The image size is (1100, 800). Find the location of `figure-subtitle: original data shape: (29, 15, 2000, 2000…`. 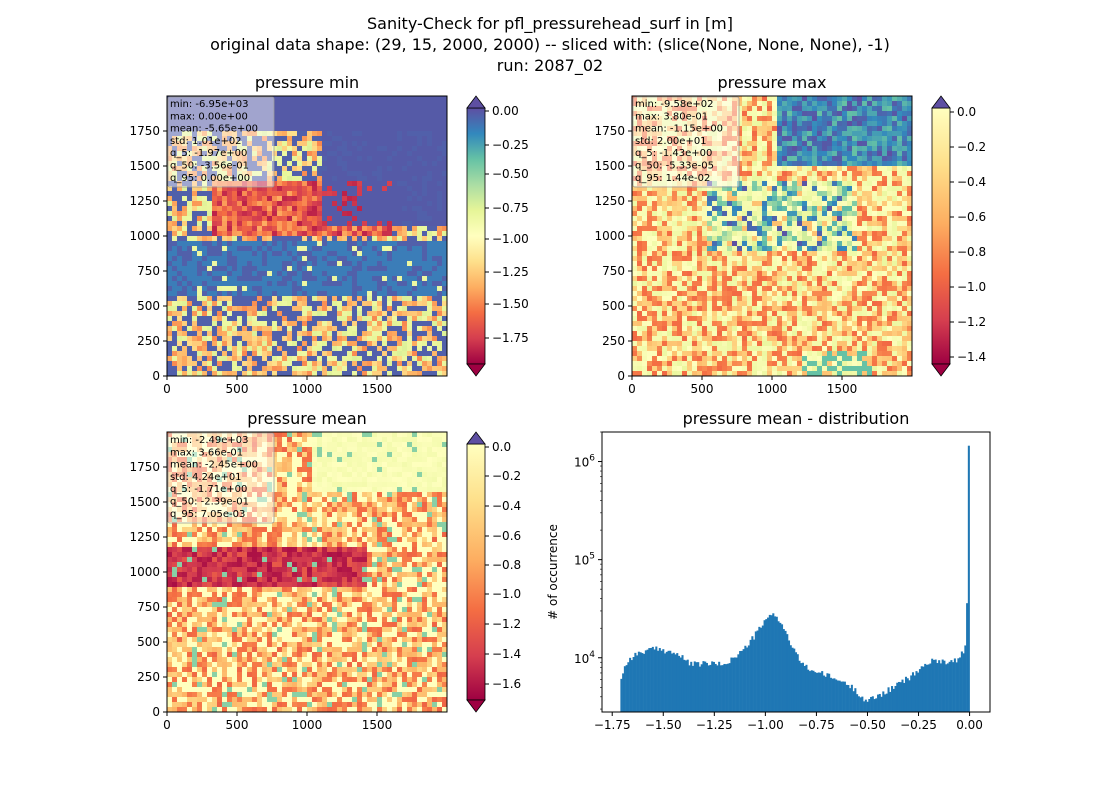

figure-subtitle: original data shape: (29, 15, 2000, 2000… is located at coordinates (550, 44).